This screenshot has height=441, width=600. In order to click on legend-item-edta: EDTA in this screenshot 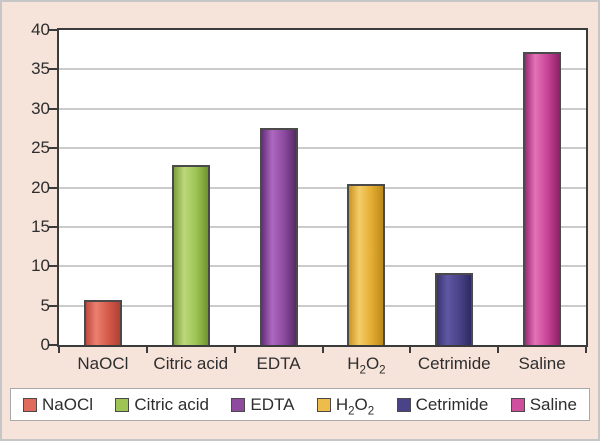, I will do `click(262, 405)`.